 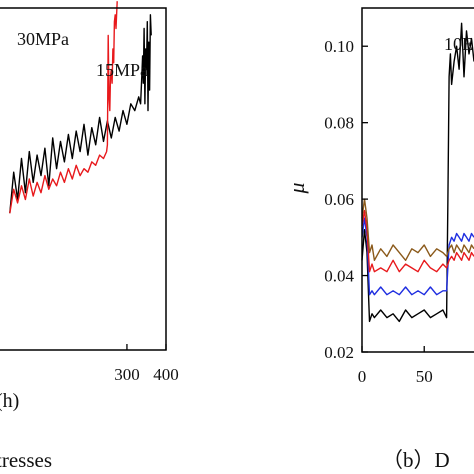 I want to click on panel-a-x-tick-label-400: 400, so click(x=166, y=374).